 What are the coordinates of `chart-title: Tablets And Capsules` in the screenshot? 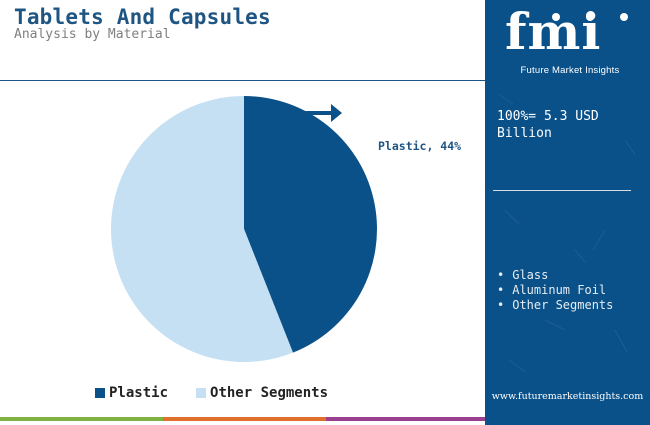 It's located at (142, 17).